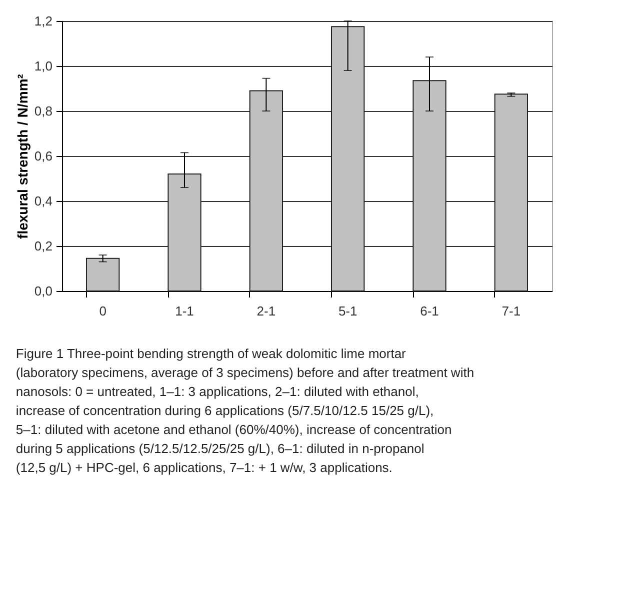 This screenshot has height=599, width=627. I want to click on y-tick-label: 1,2, so click(43, 21).